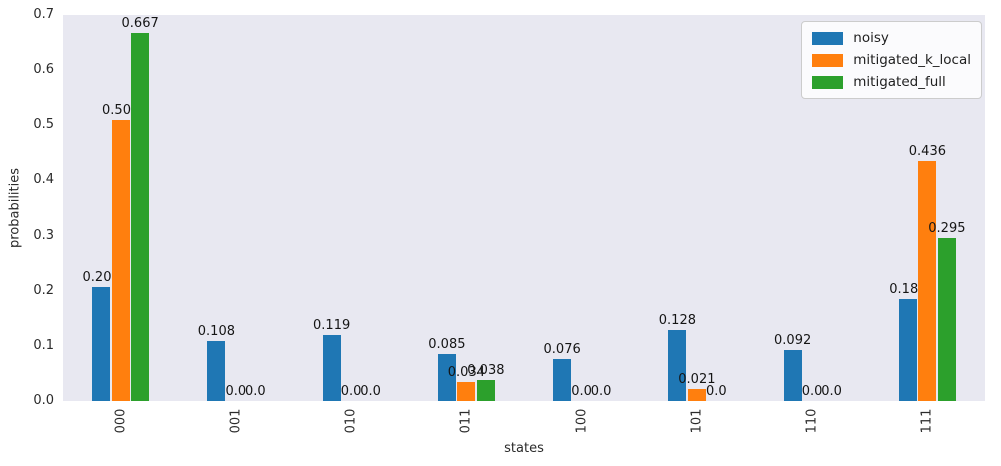 The height and width of the screenshot is (466, 1001). What do you see at coordinates (43, 345) in the screenshot?
I see `y-tick-label: 0.1` at bounding box center [43, 345].